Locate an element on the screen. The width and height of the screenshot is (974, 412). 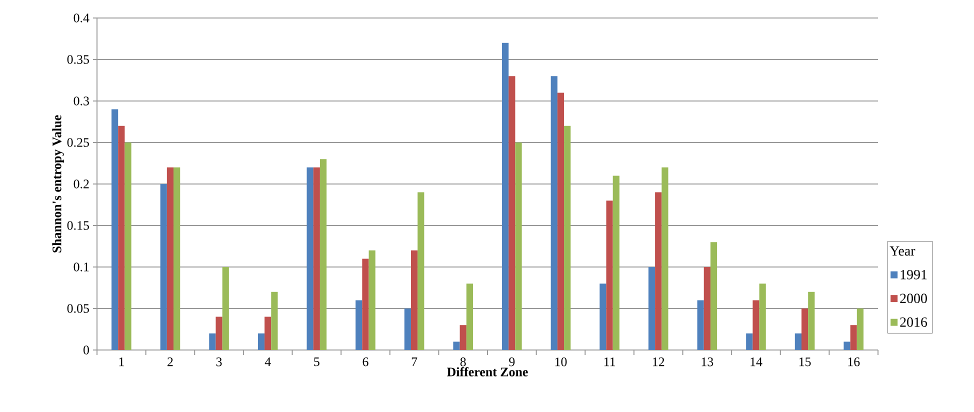
y-tick-label: 0.35 is located at coordinates (78, 59).